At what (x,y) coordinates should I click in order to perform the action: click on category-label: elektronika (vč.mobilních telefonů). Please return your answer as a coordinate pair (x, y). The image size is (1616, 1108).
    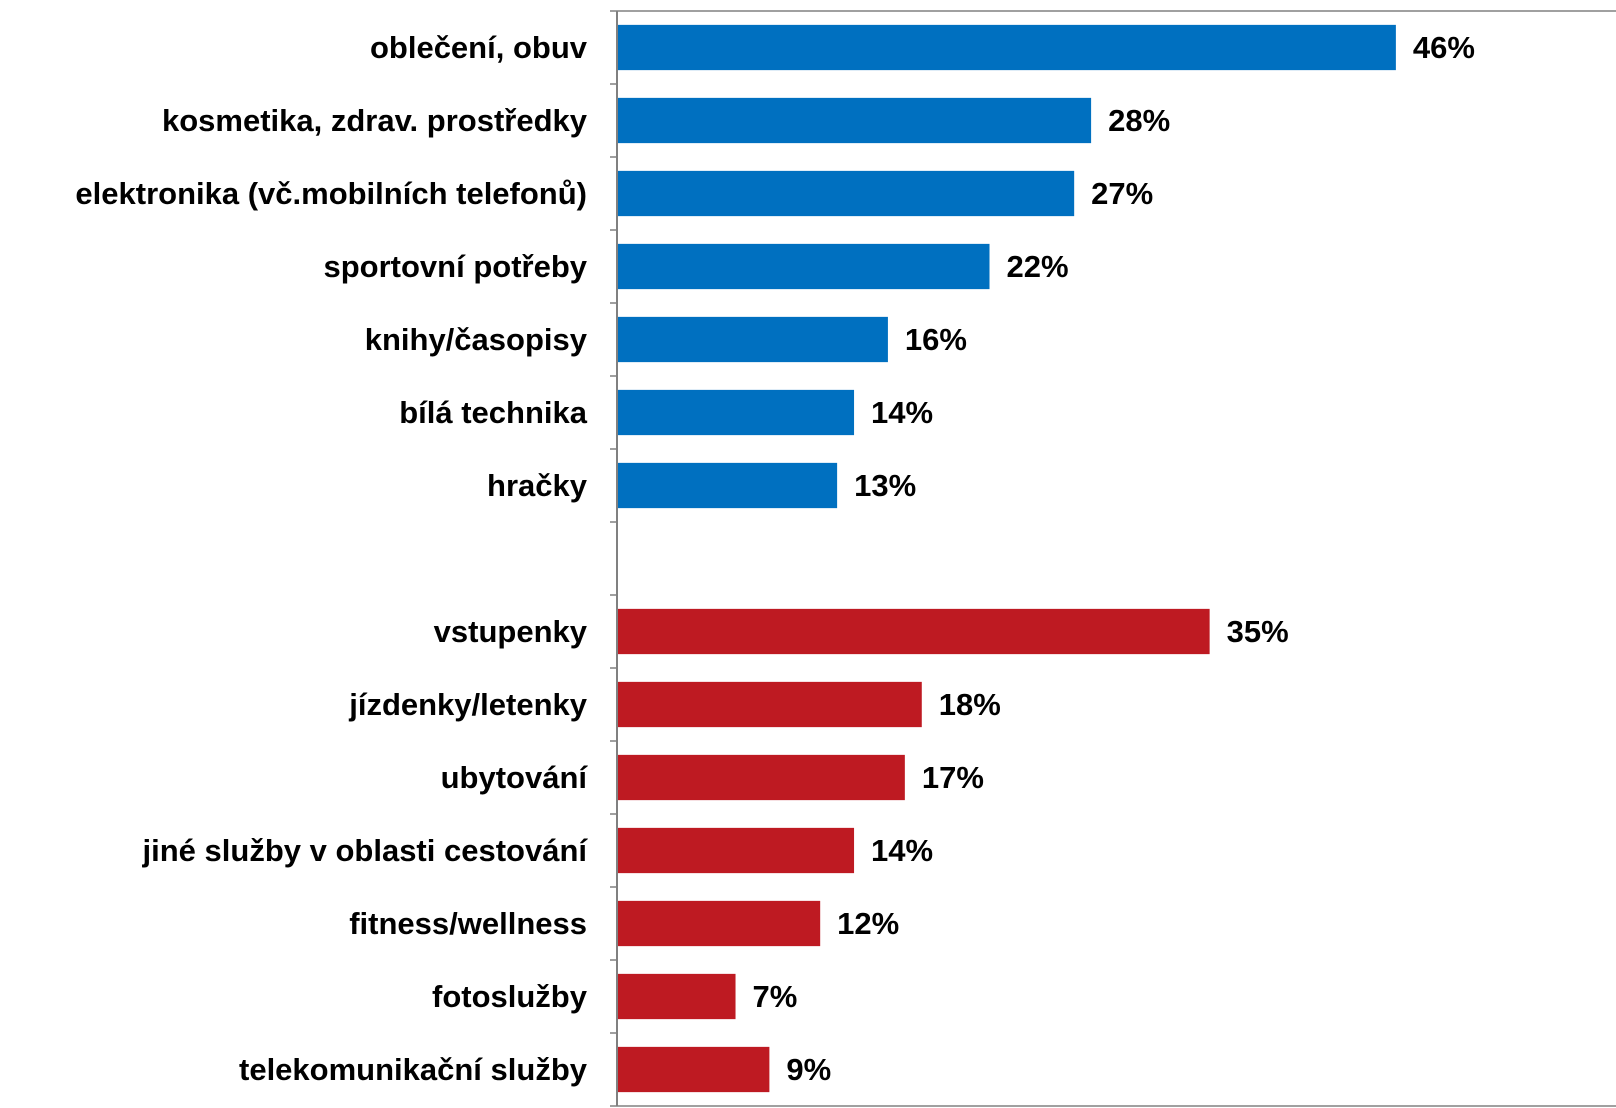
    Looking at the image, I should click on (331, 193).